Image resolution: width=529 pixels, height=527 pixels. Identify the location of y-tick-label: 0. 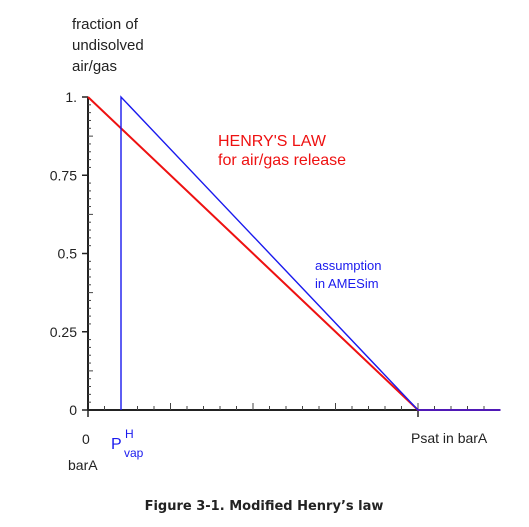
(73, 410).